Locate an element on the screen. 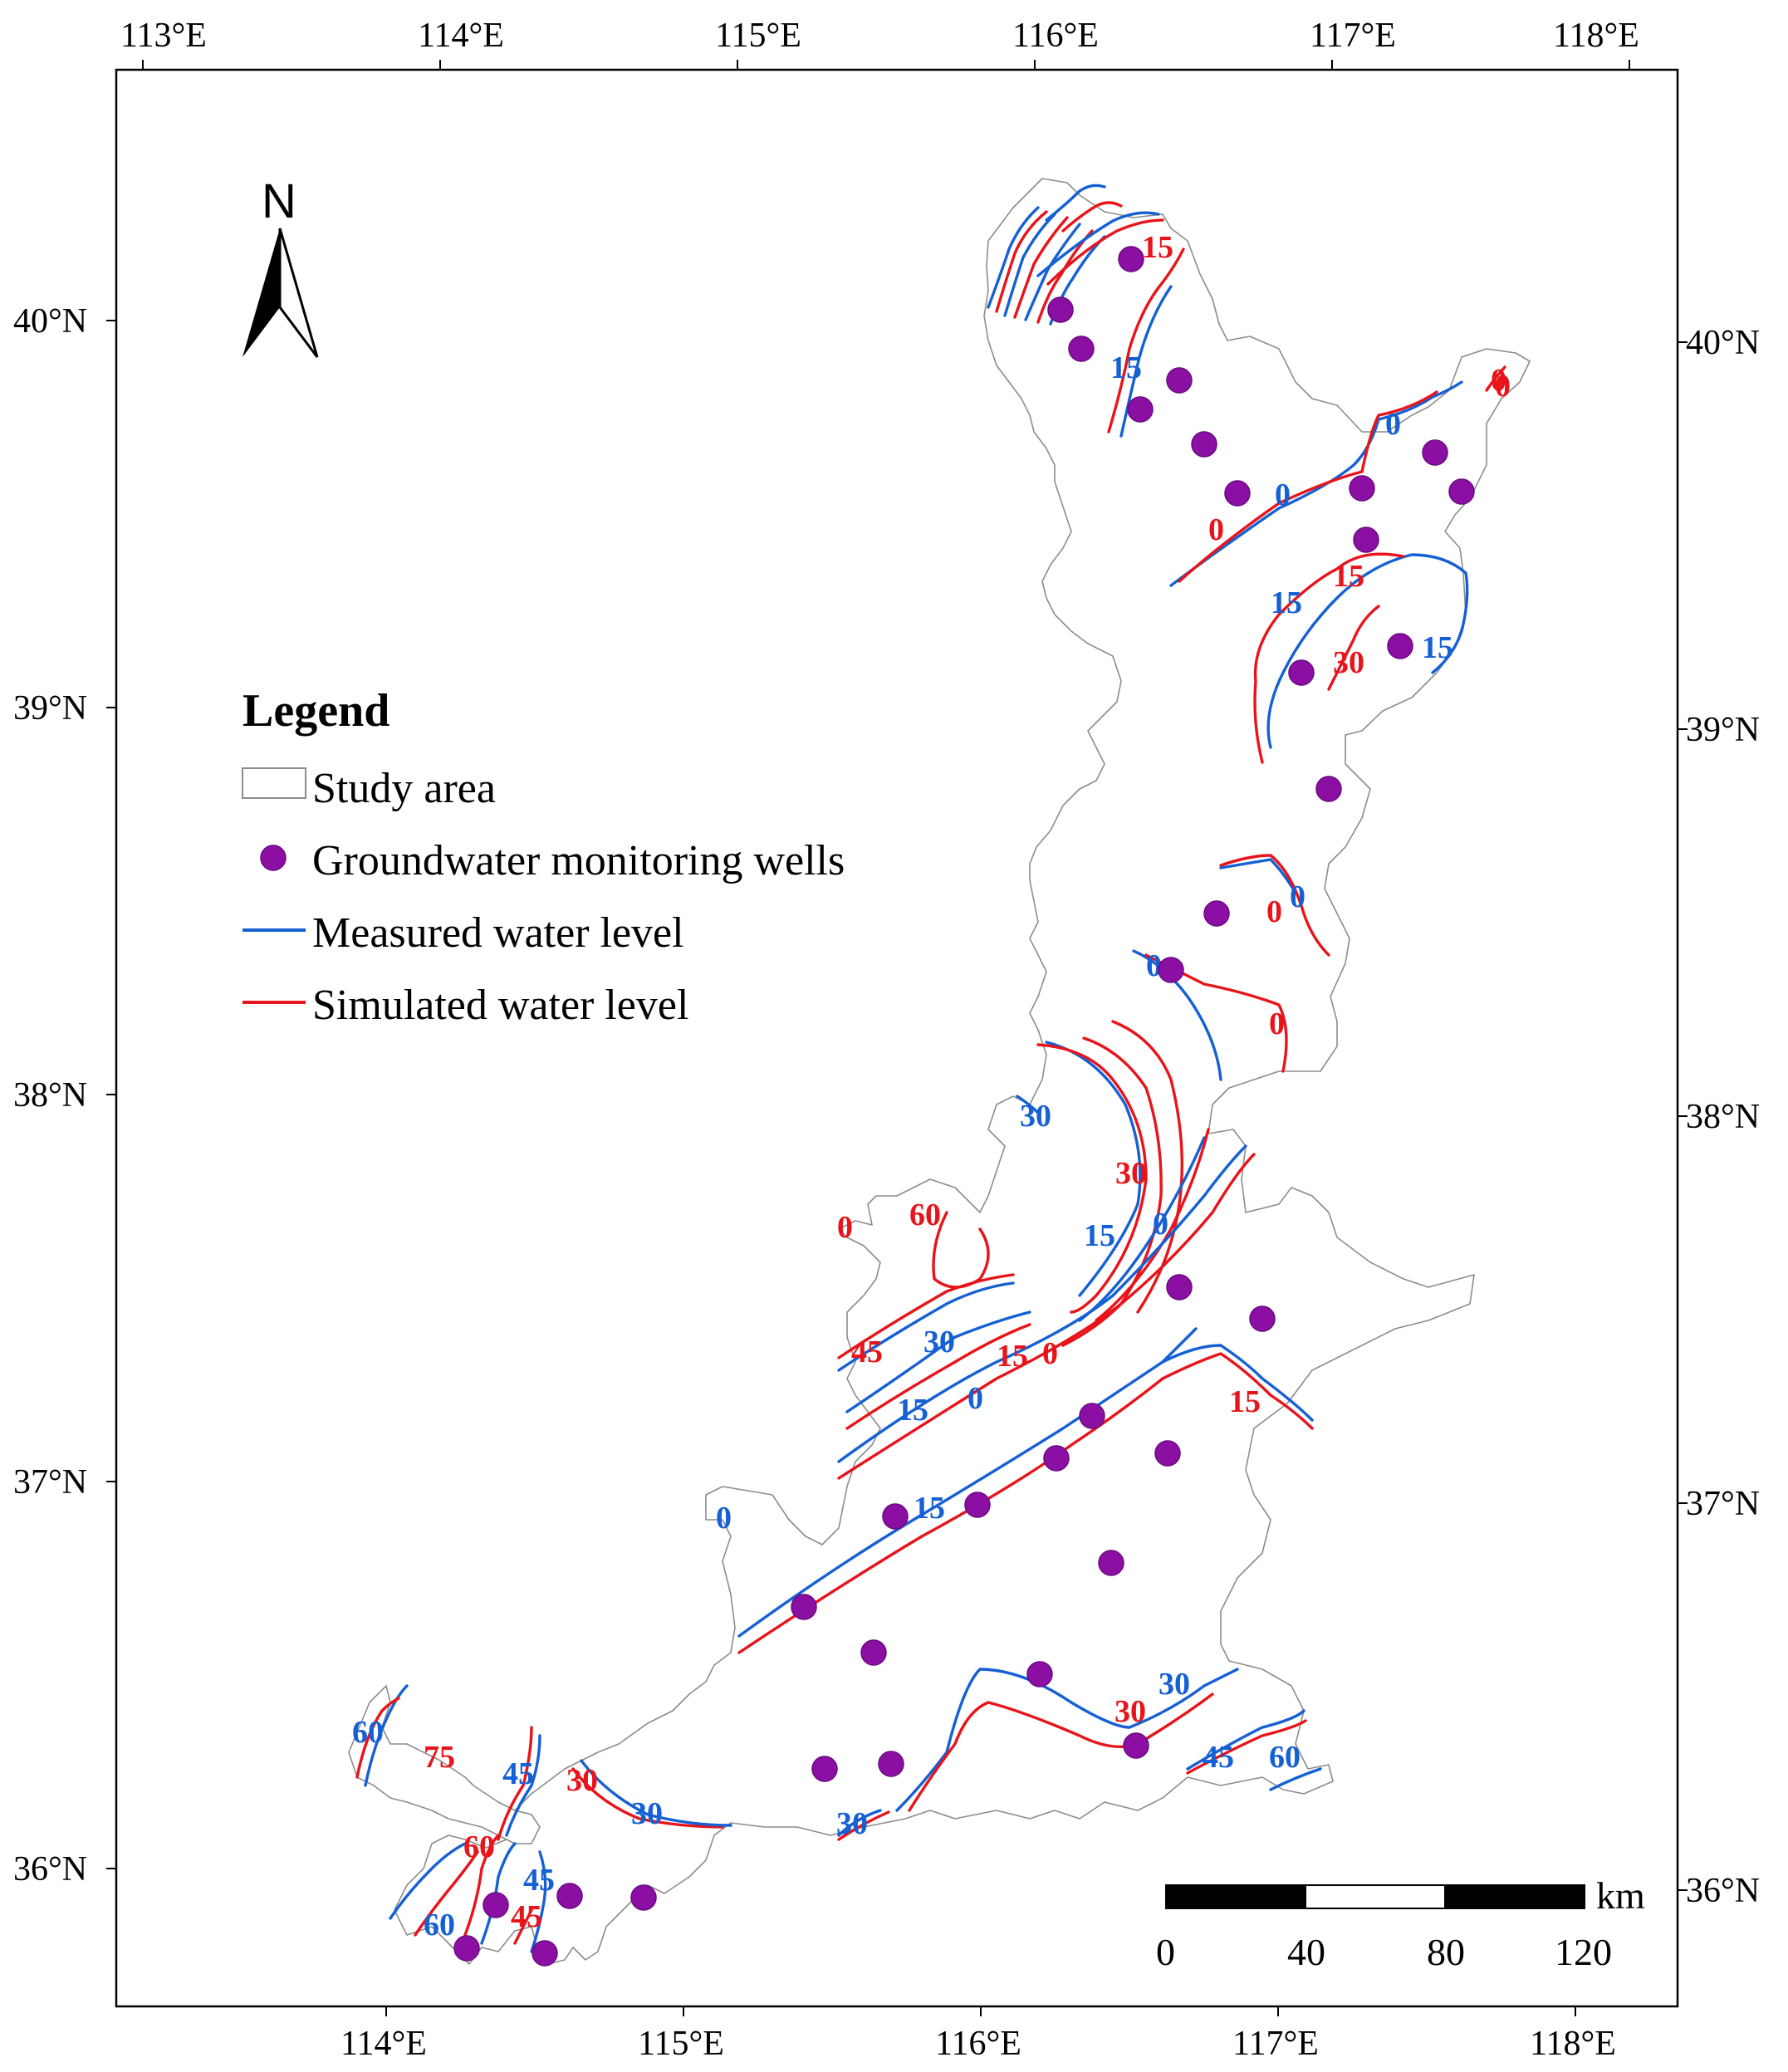 The image size is (1788, 2072). contour-label-simulated: 45 is located at coordinates (526, 1916).